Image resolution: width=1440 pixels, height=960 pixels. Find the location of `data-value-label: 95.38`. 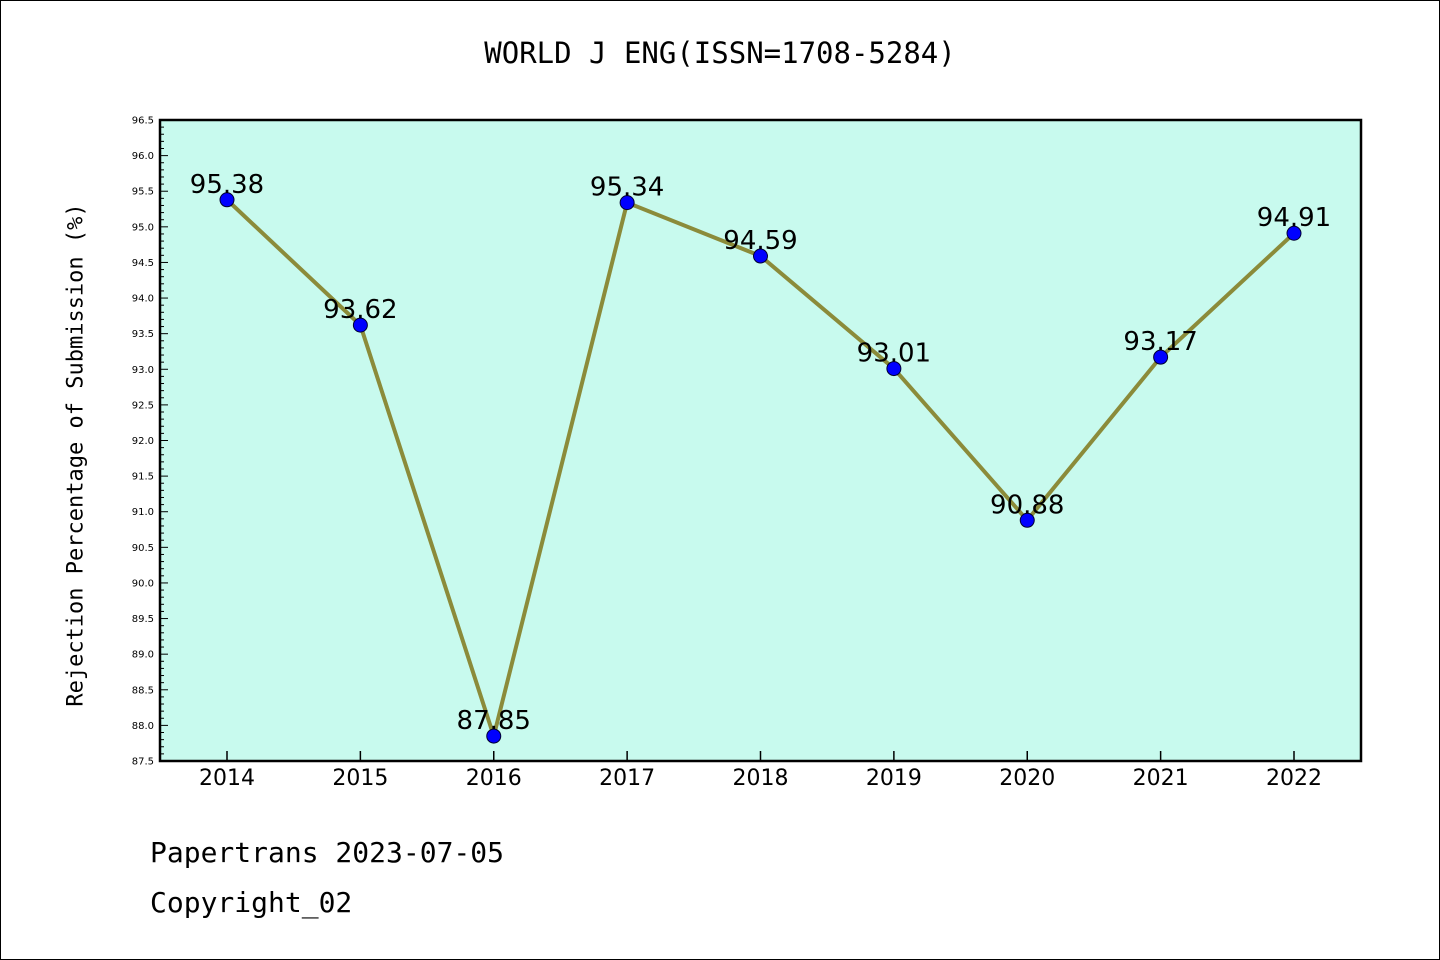

data-value-label: 95.38 is located at coordinates (227, 185).